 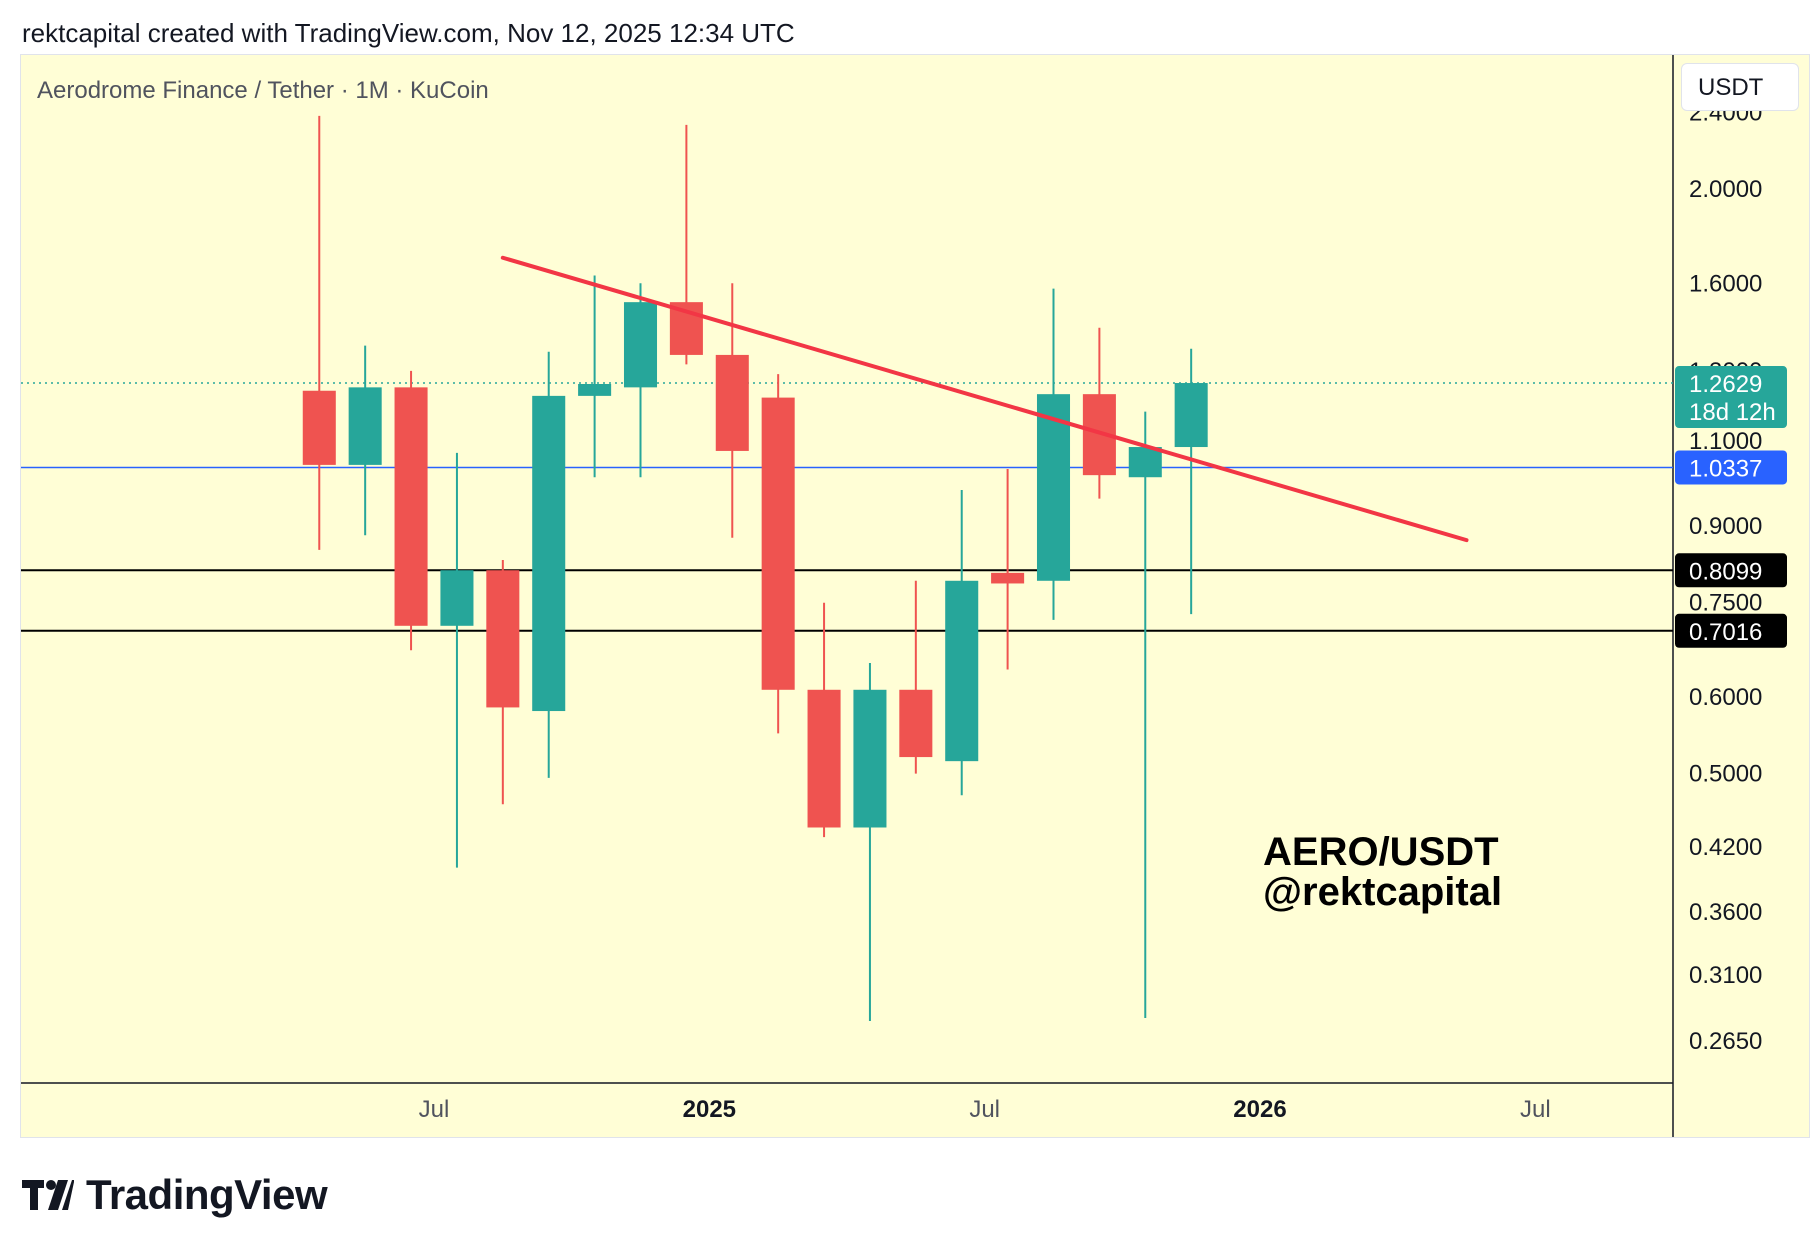 What do you see at coordinates (1725, 632) in the screenshot?
I see `support-lower-price-label: 0.7016` at bounding box center [1725, 632].